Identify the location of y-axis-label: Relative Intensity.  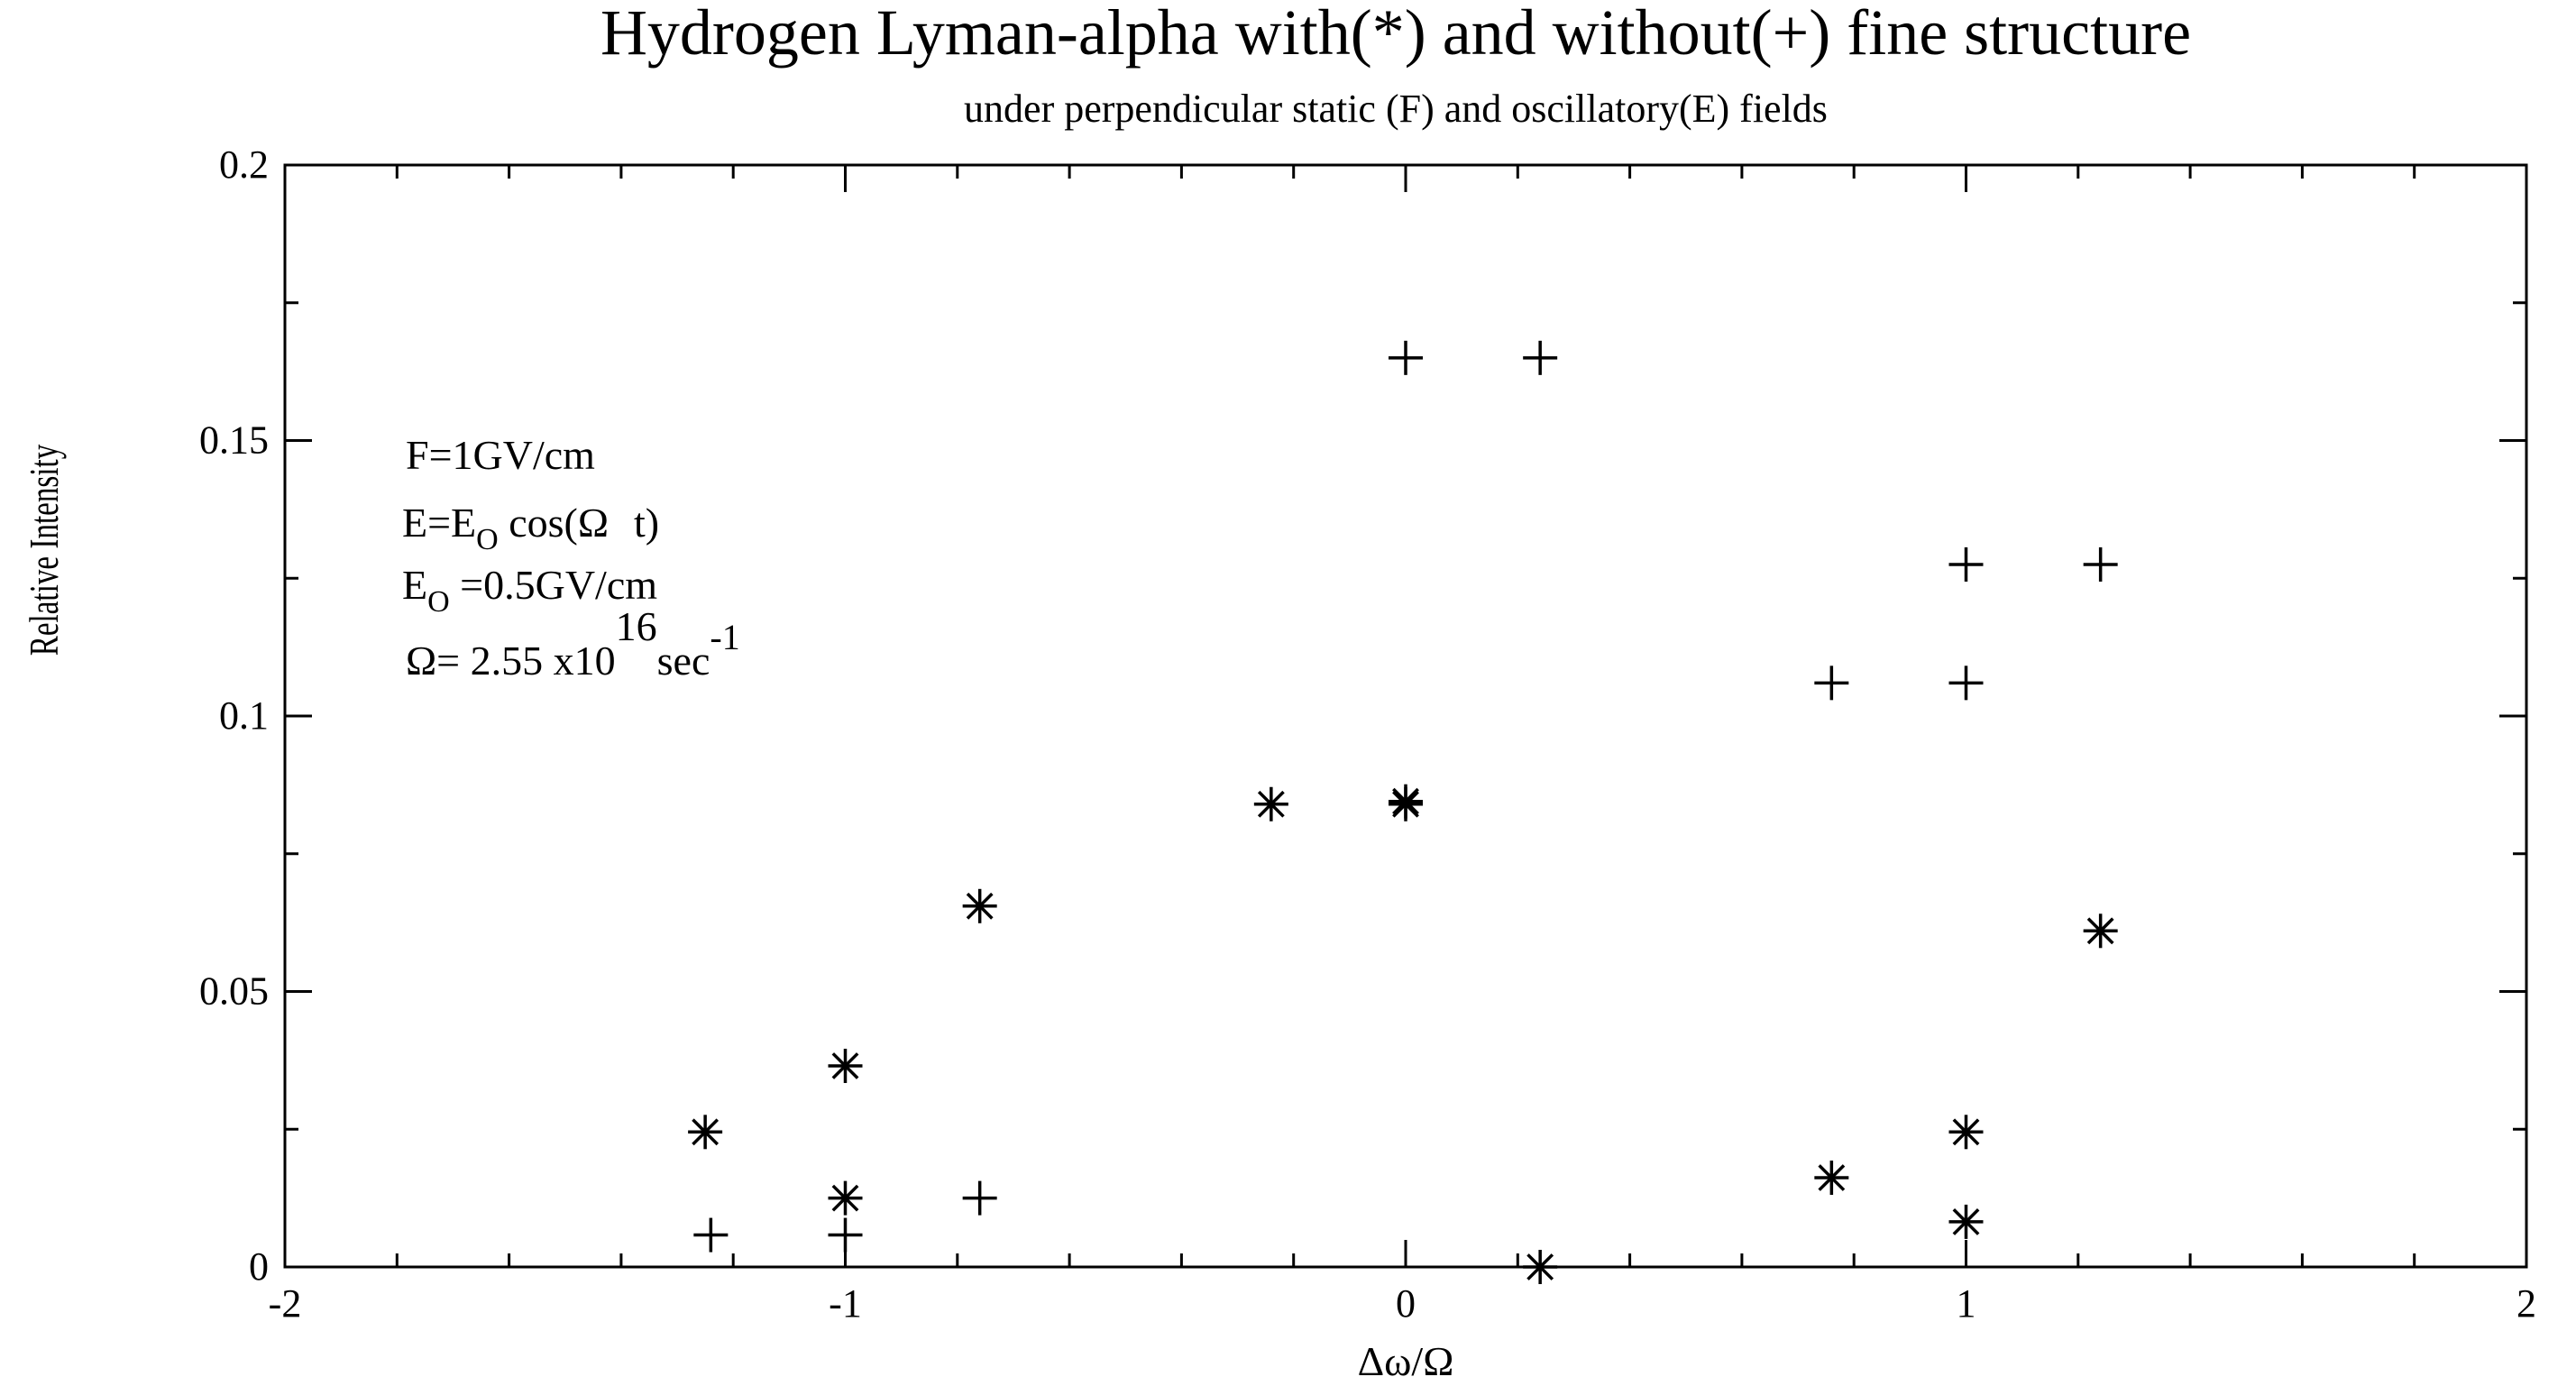
(44, 550).